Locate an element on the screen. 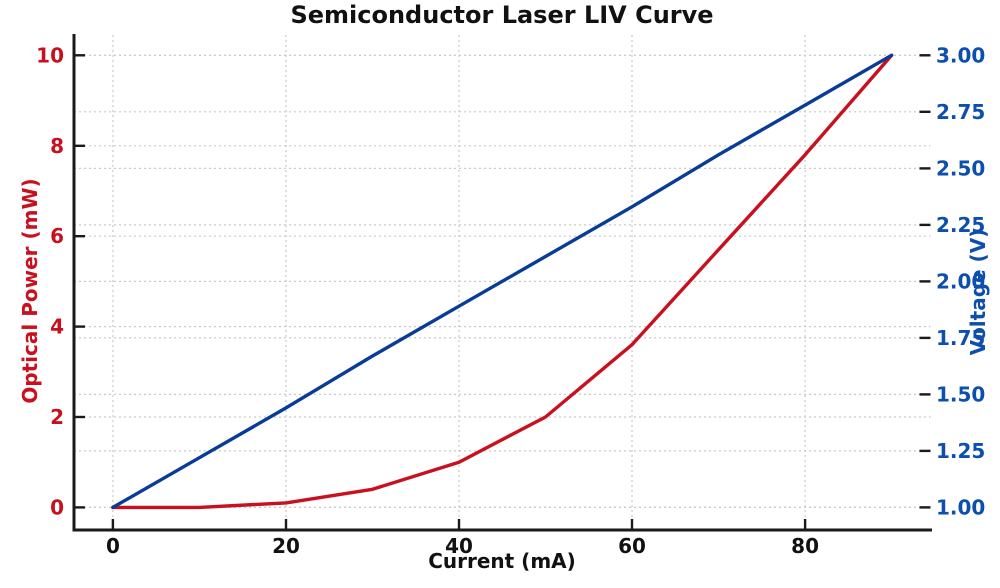 Image resolution: width=1000 pixels, height=588 pixels. svg-text: 2 is located at coordinates (57, 417).